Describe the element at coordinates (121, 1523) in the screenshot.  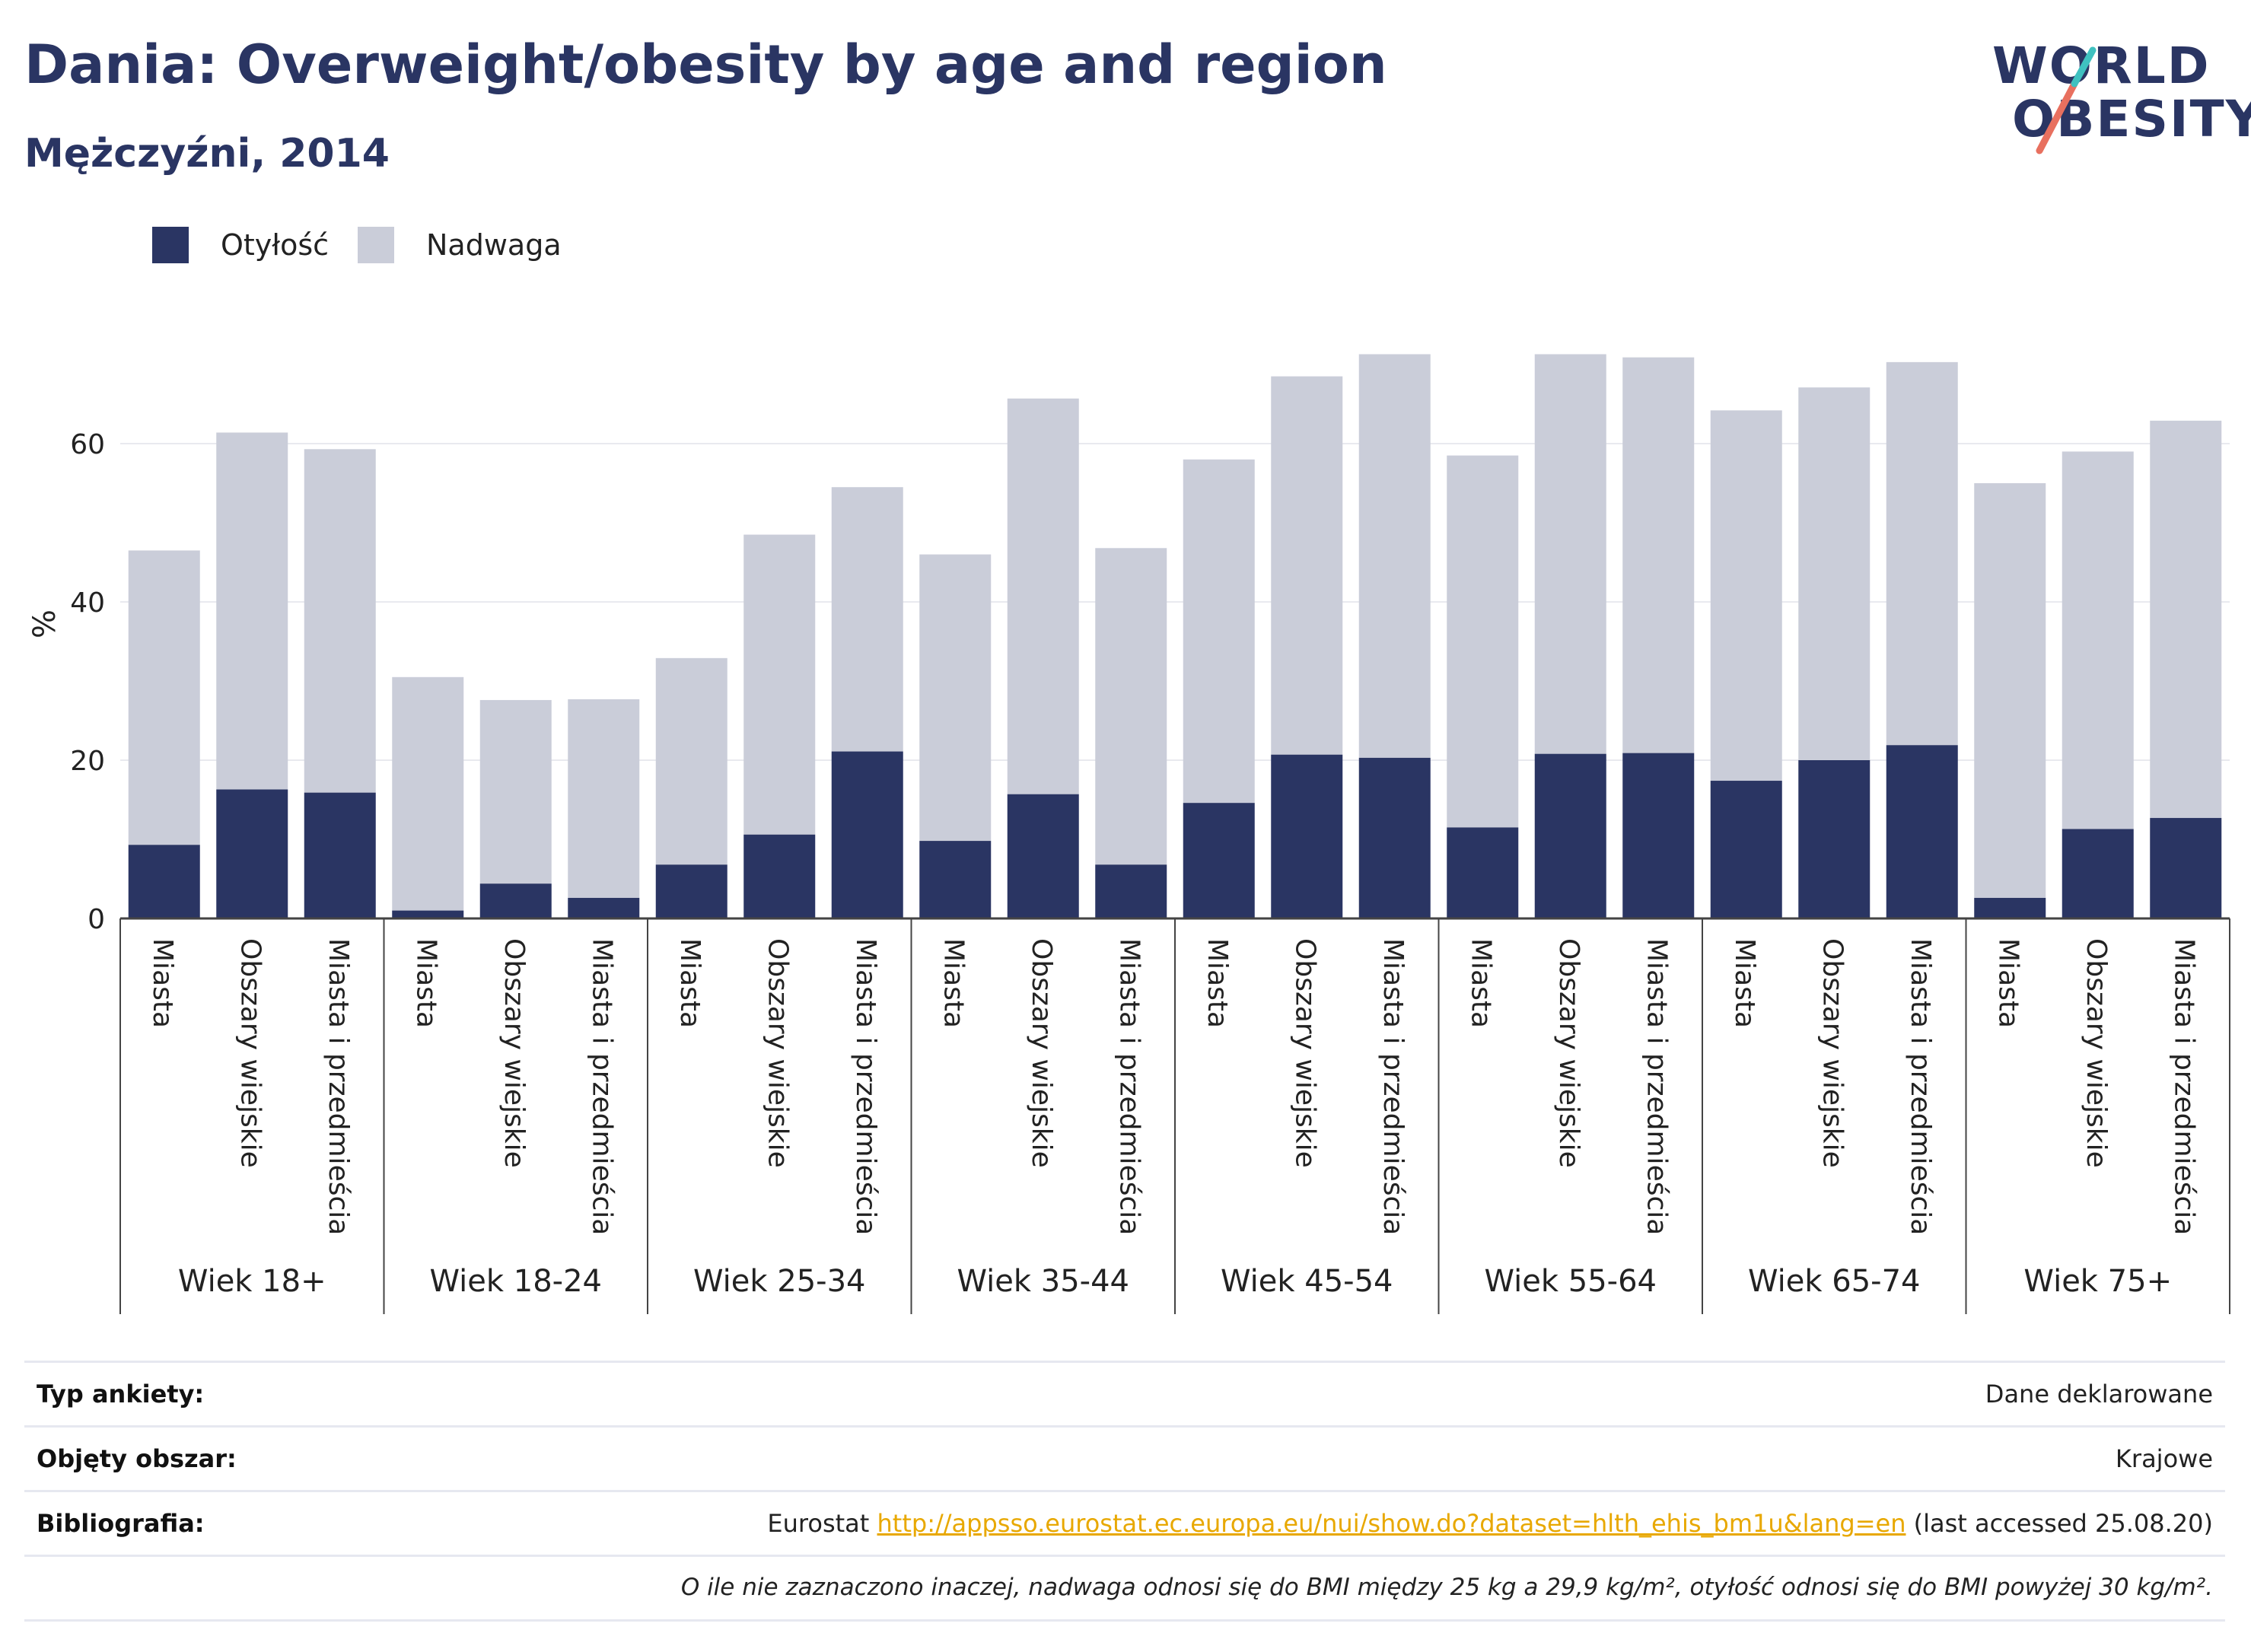
I see `bibliography-label: Bibliografia:` at that location.